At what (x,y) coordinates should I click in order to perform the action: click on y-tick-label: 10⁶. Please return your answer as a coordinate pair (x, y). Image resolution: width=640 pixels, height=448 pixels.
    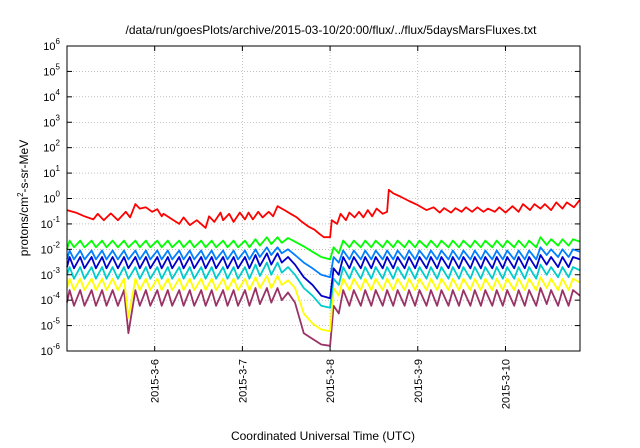
    Looking at the image, I should click on (51, 45).